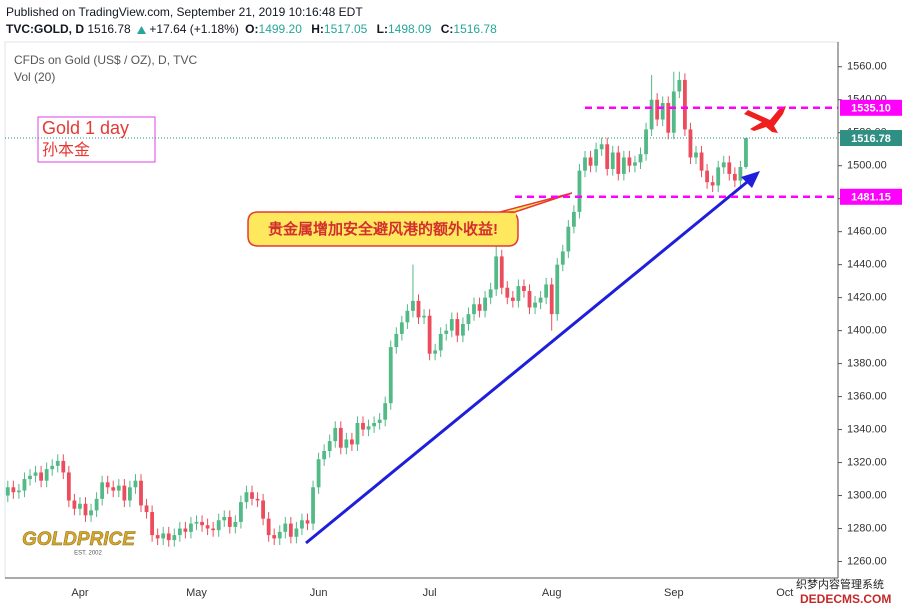  Describe the element at coordinates (867, 331) in the screenshot. I see `y-tick-label: 1400.00` at that location.